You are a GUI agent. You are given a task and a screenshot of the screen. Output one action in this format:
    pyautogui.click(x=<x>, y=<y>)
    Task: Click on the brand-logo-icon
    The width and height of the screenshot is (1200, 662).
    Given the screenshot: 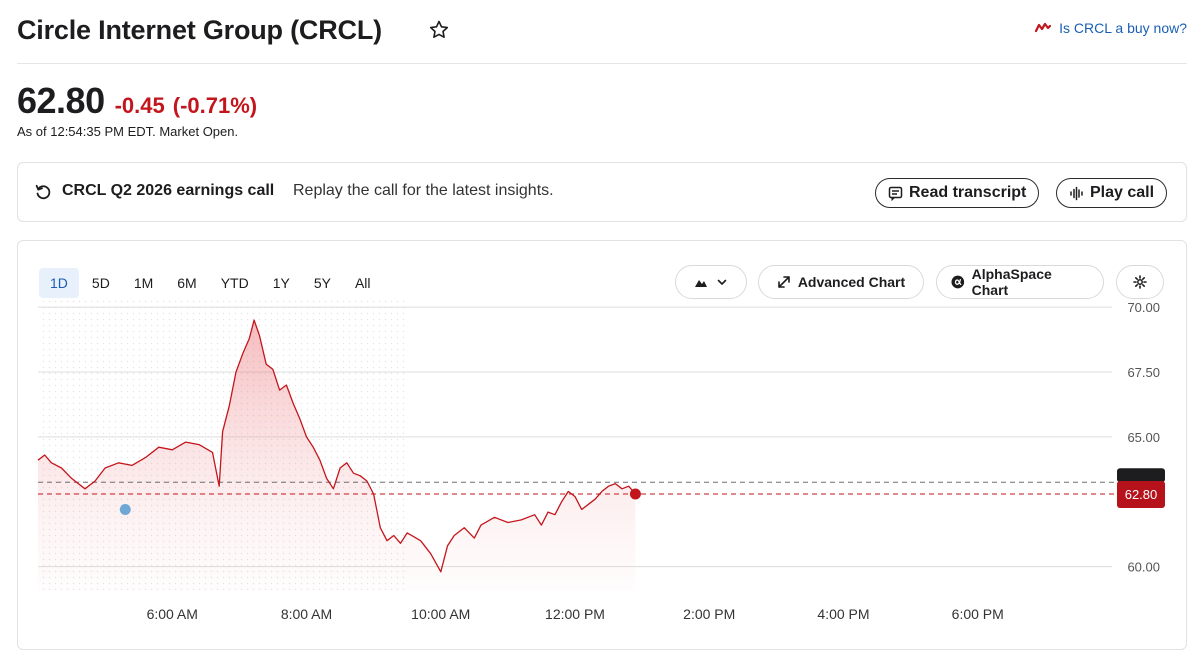 What is the action you would take?
    pyautogui.click(x=1043, y=27)
    